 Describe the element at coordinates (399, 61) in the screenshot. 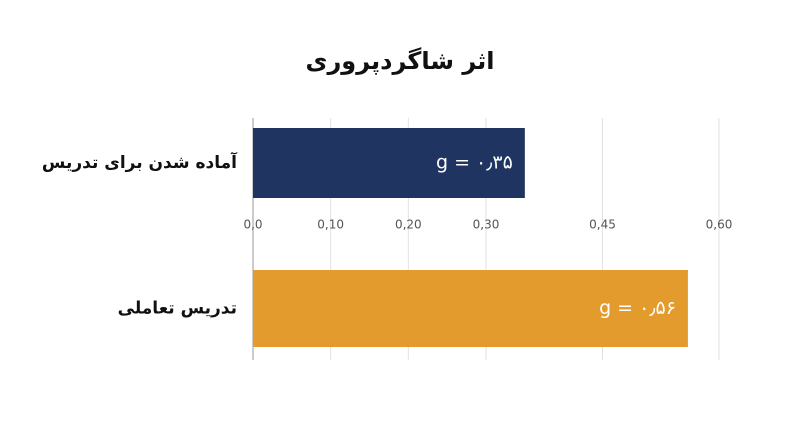

I see `chart-title: اثر شاگردپروری` at that location.